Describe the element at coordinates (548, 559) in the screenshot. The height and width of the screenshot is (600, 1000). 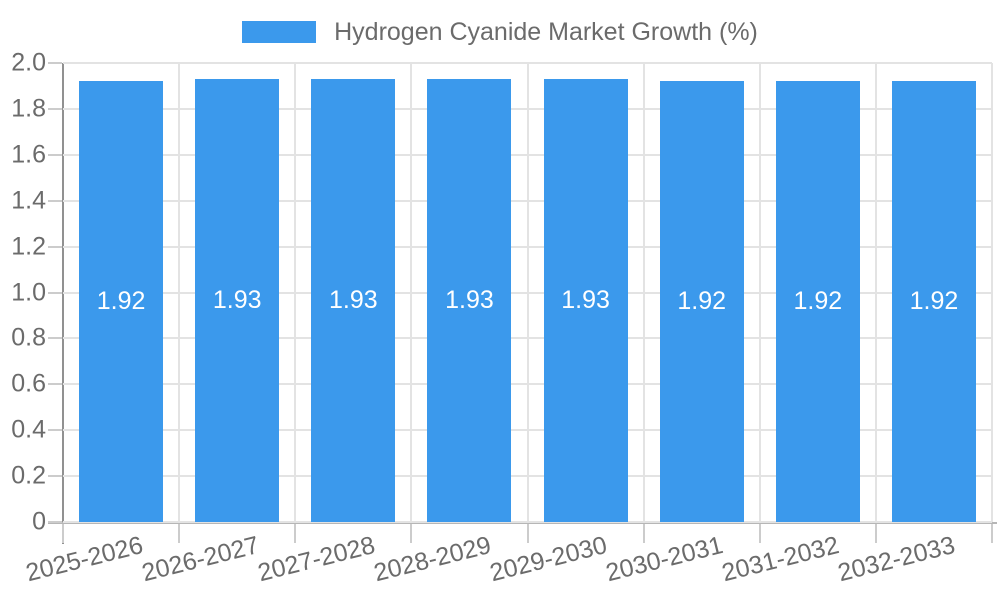
I see `x-tick-label: 2029-2030` at that location.